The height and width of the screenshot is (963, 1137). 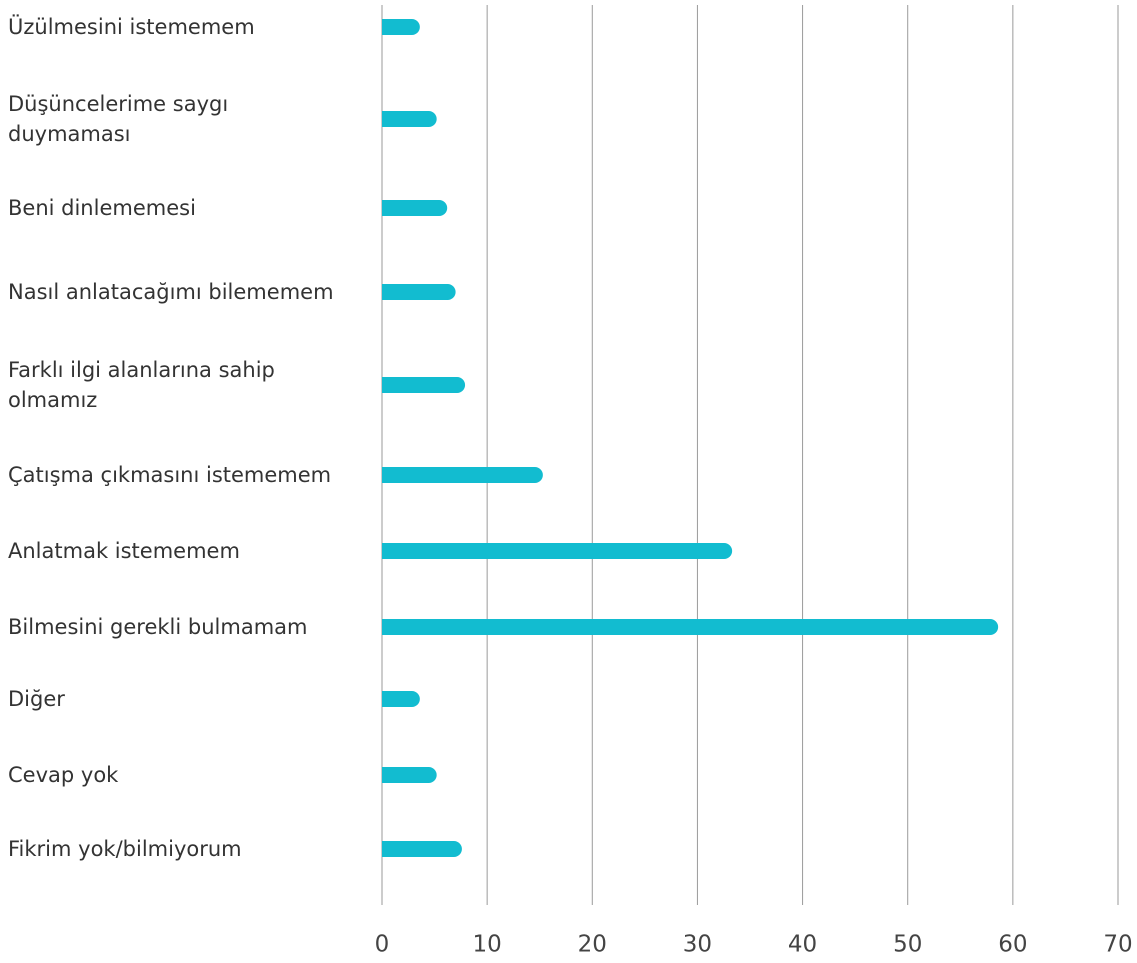 I want to click on x-tick-label: 40, so click(x=802, y=945).